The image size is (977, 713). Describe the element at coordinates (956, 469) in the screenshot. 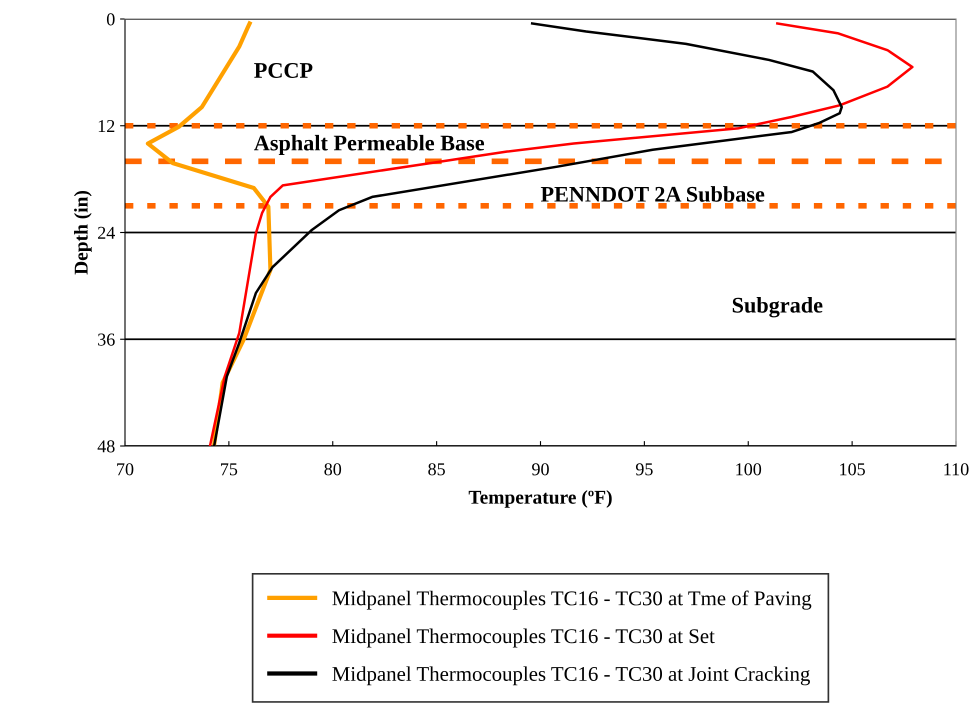

I see `x-tick-label: 110` at that location.